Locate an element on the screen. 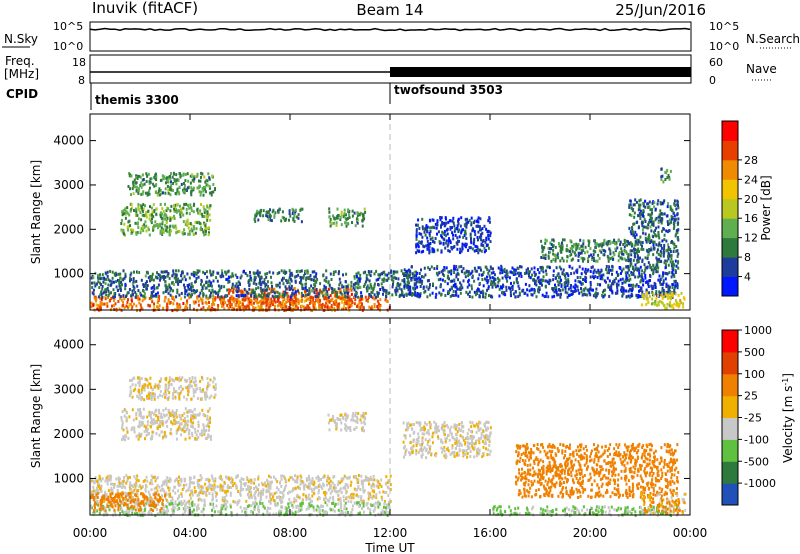  nsky-trace is located at coordinates (390, 29).